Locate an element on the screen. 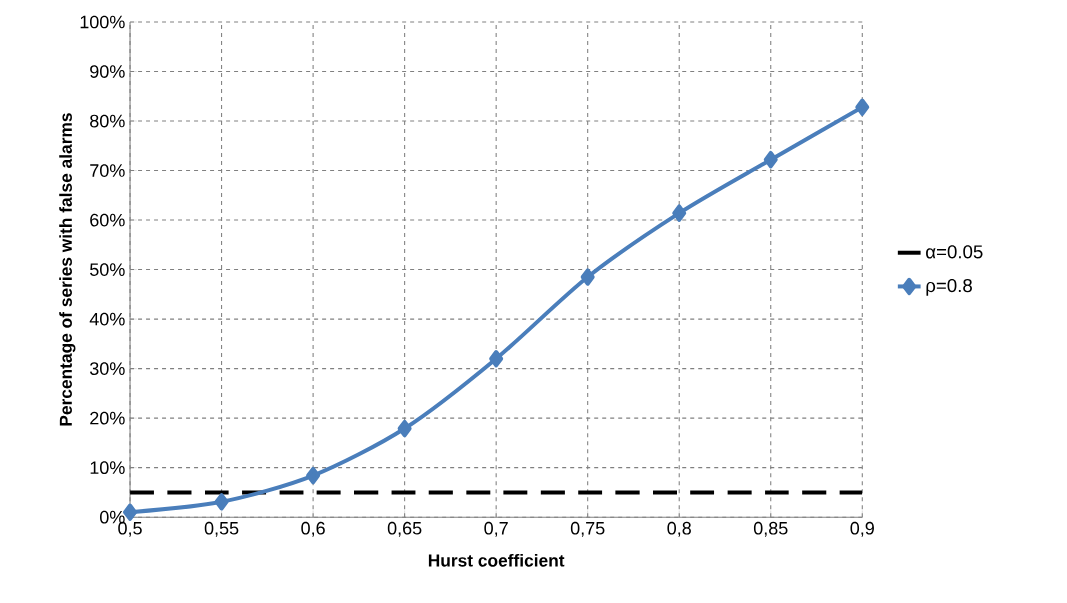 This screenshot has height=603, width=1067. x-tick-label: 0,8 is located at coordinates (679, 529).